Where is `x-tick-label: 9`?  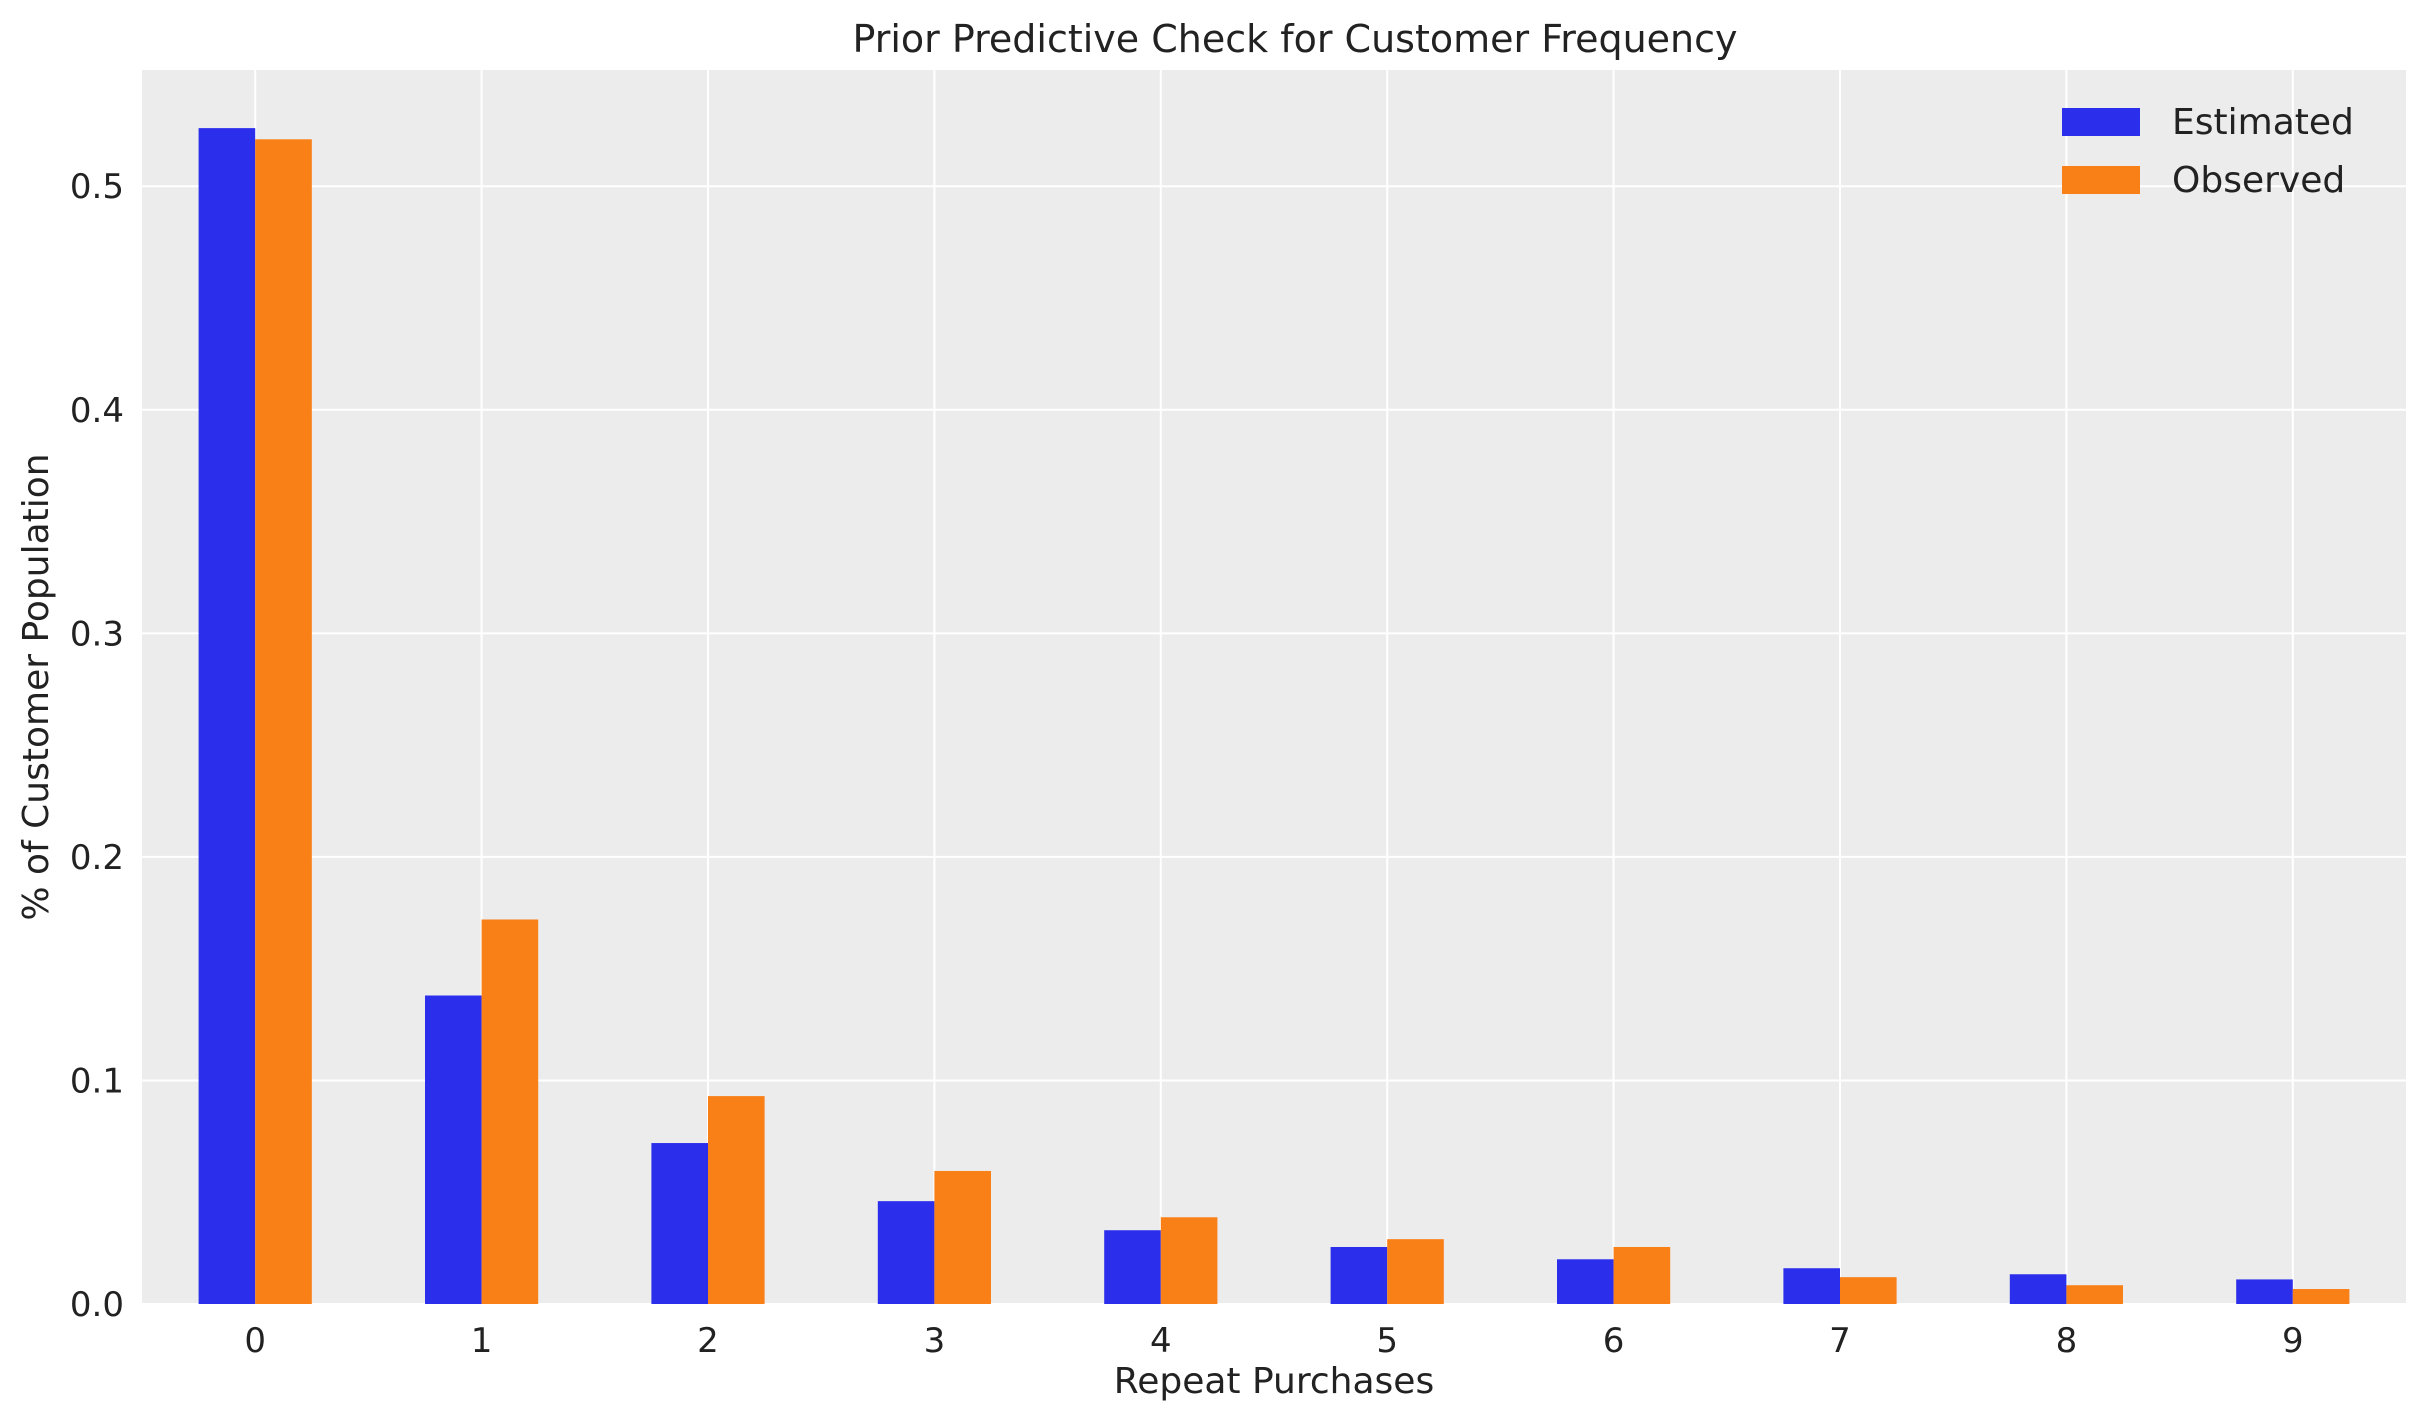 x-tick-label: 9 is located at coordinates (2293, 1341).